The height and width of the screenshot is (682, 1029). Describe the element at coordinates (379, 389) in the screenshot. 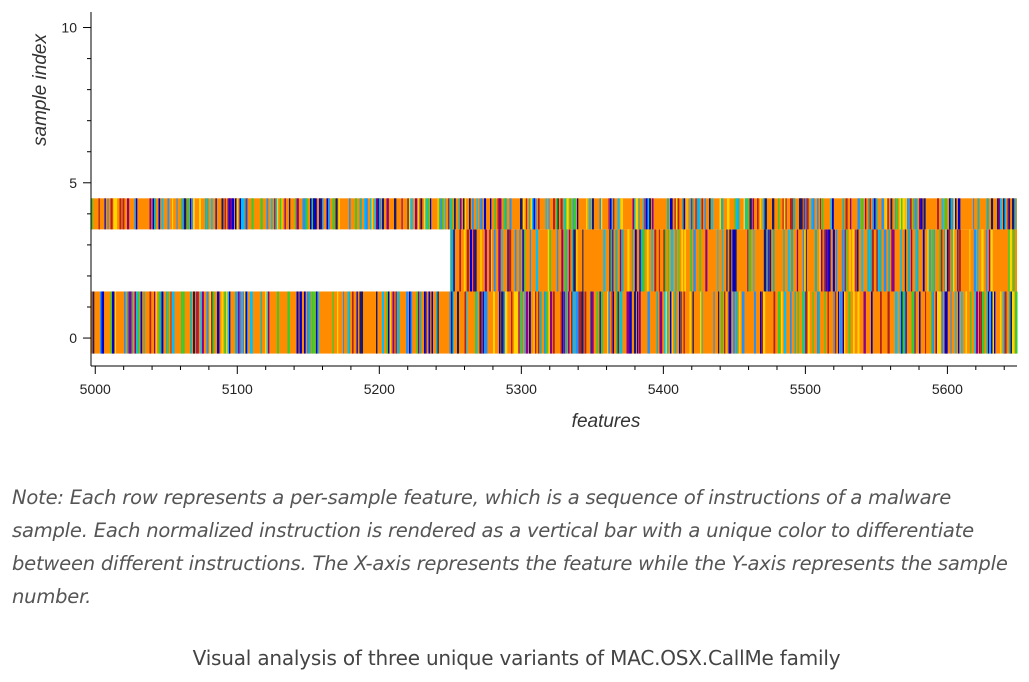

I see `x-tick-label: 5200` at that location.